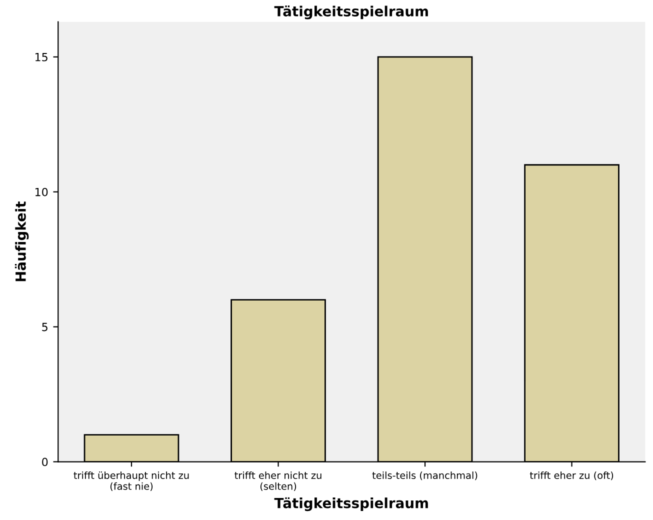  Describe the element at coordinates (572, 475) in the screenshot. I see `x-tick-label: trifft eher zu (oft)` at that location.